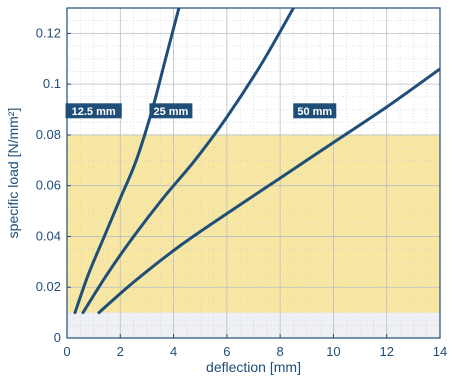 The width and height of the screenshot is (465, 379). I want to click on y-tick-label: 0, so click(57, 337).